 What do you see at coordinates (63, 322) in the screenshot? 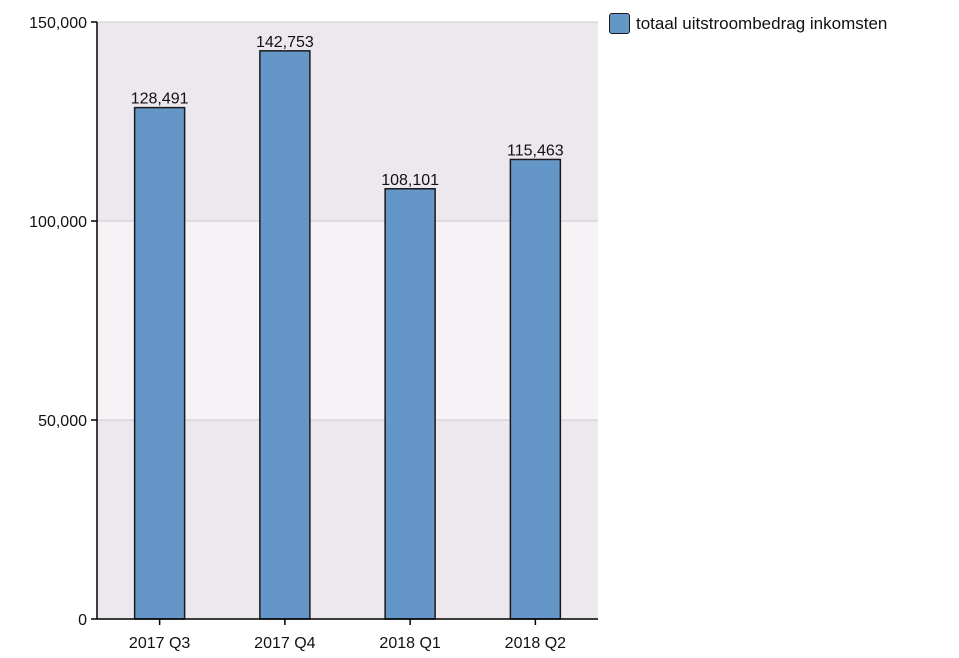
I see `y-axis-ticks: 0 50,000 100,000 150,000` at bounding box center [63, 322].